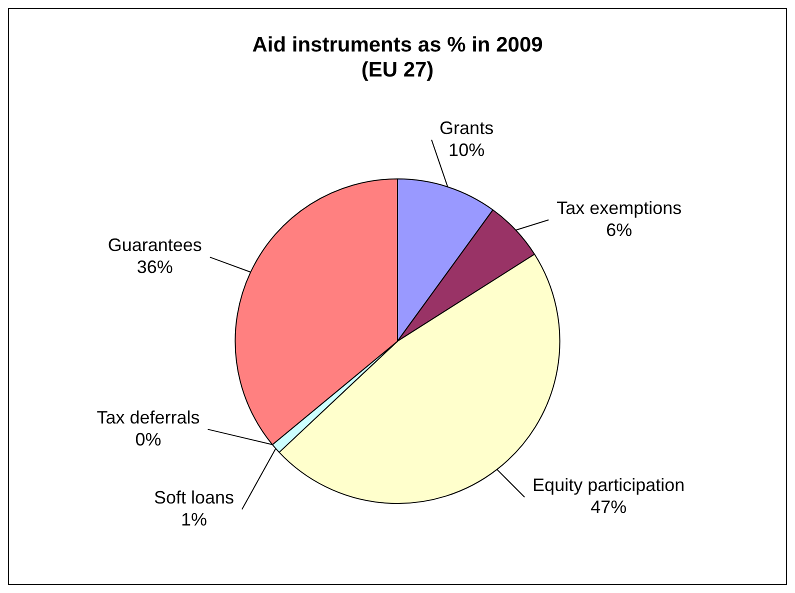 The image size is (795, 593). Describe the element at coordinates (155, 245) in the screenshot. I see `slice-label: Guarantees` at that location.